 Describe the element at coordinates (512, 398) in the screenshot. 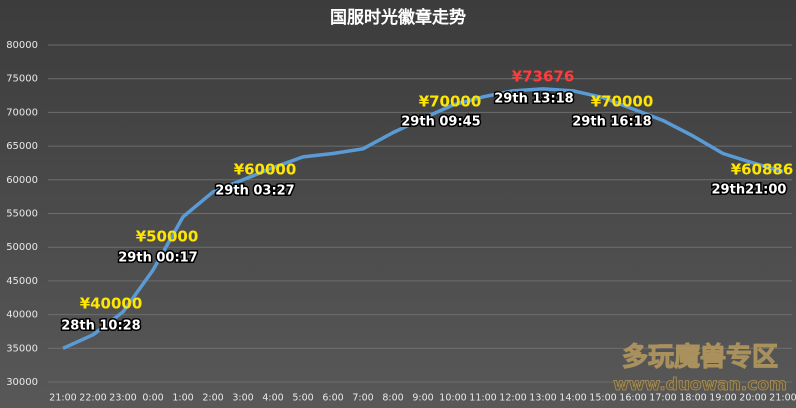

I see `x-tick-label: 12:00` at that location.